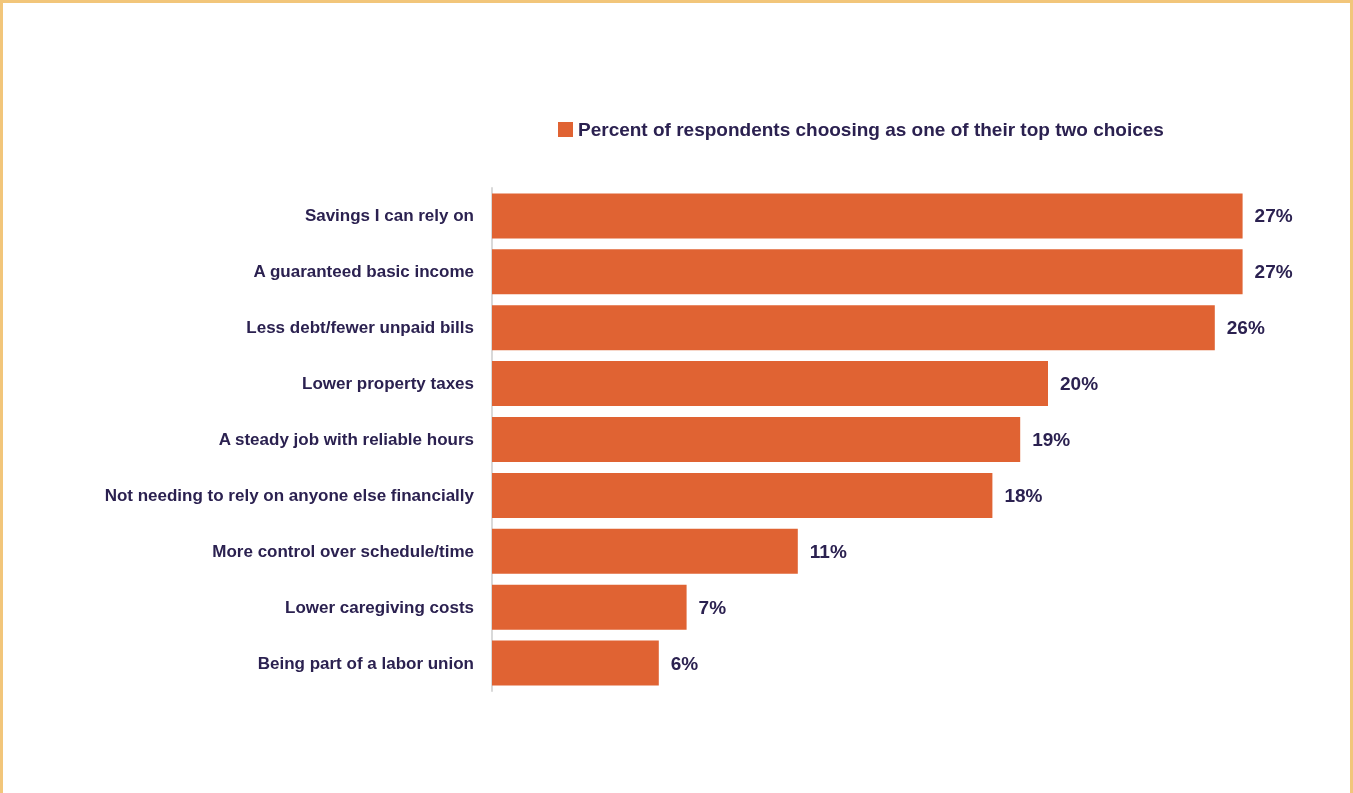 Image resolution: width=1353 pixels, height=793 pixels. Describe the element at coordinates (343, 551) in the screenshot. I see `y-tick-label: More control over schedule/time` at that location.